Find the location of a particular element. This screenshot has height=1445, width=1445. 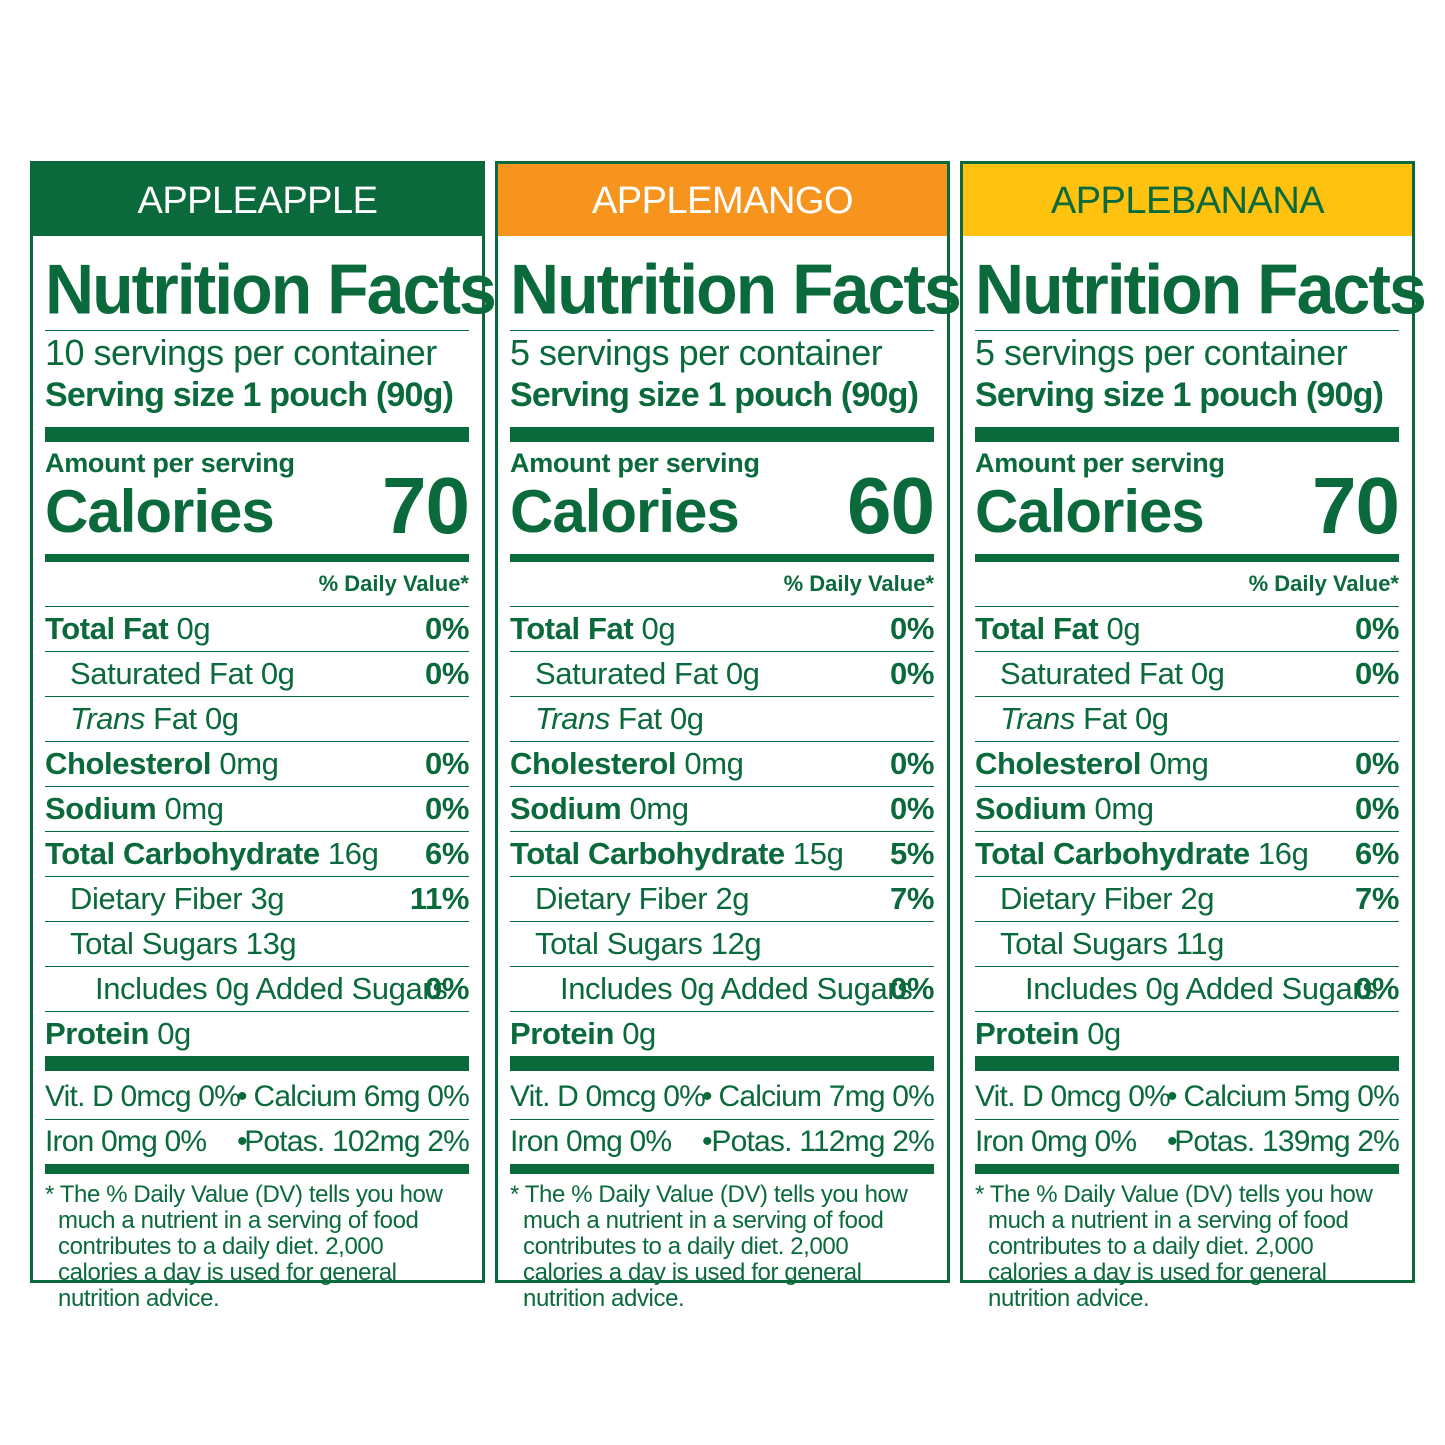

nutrient-daily-value: 6% is located at coordinates (1376, 853).